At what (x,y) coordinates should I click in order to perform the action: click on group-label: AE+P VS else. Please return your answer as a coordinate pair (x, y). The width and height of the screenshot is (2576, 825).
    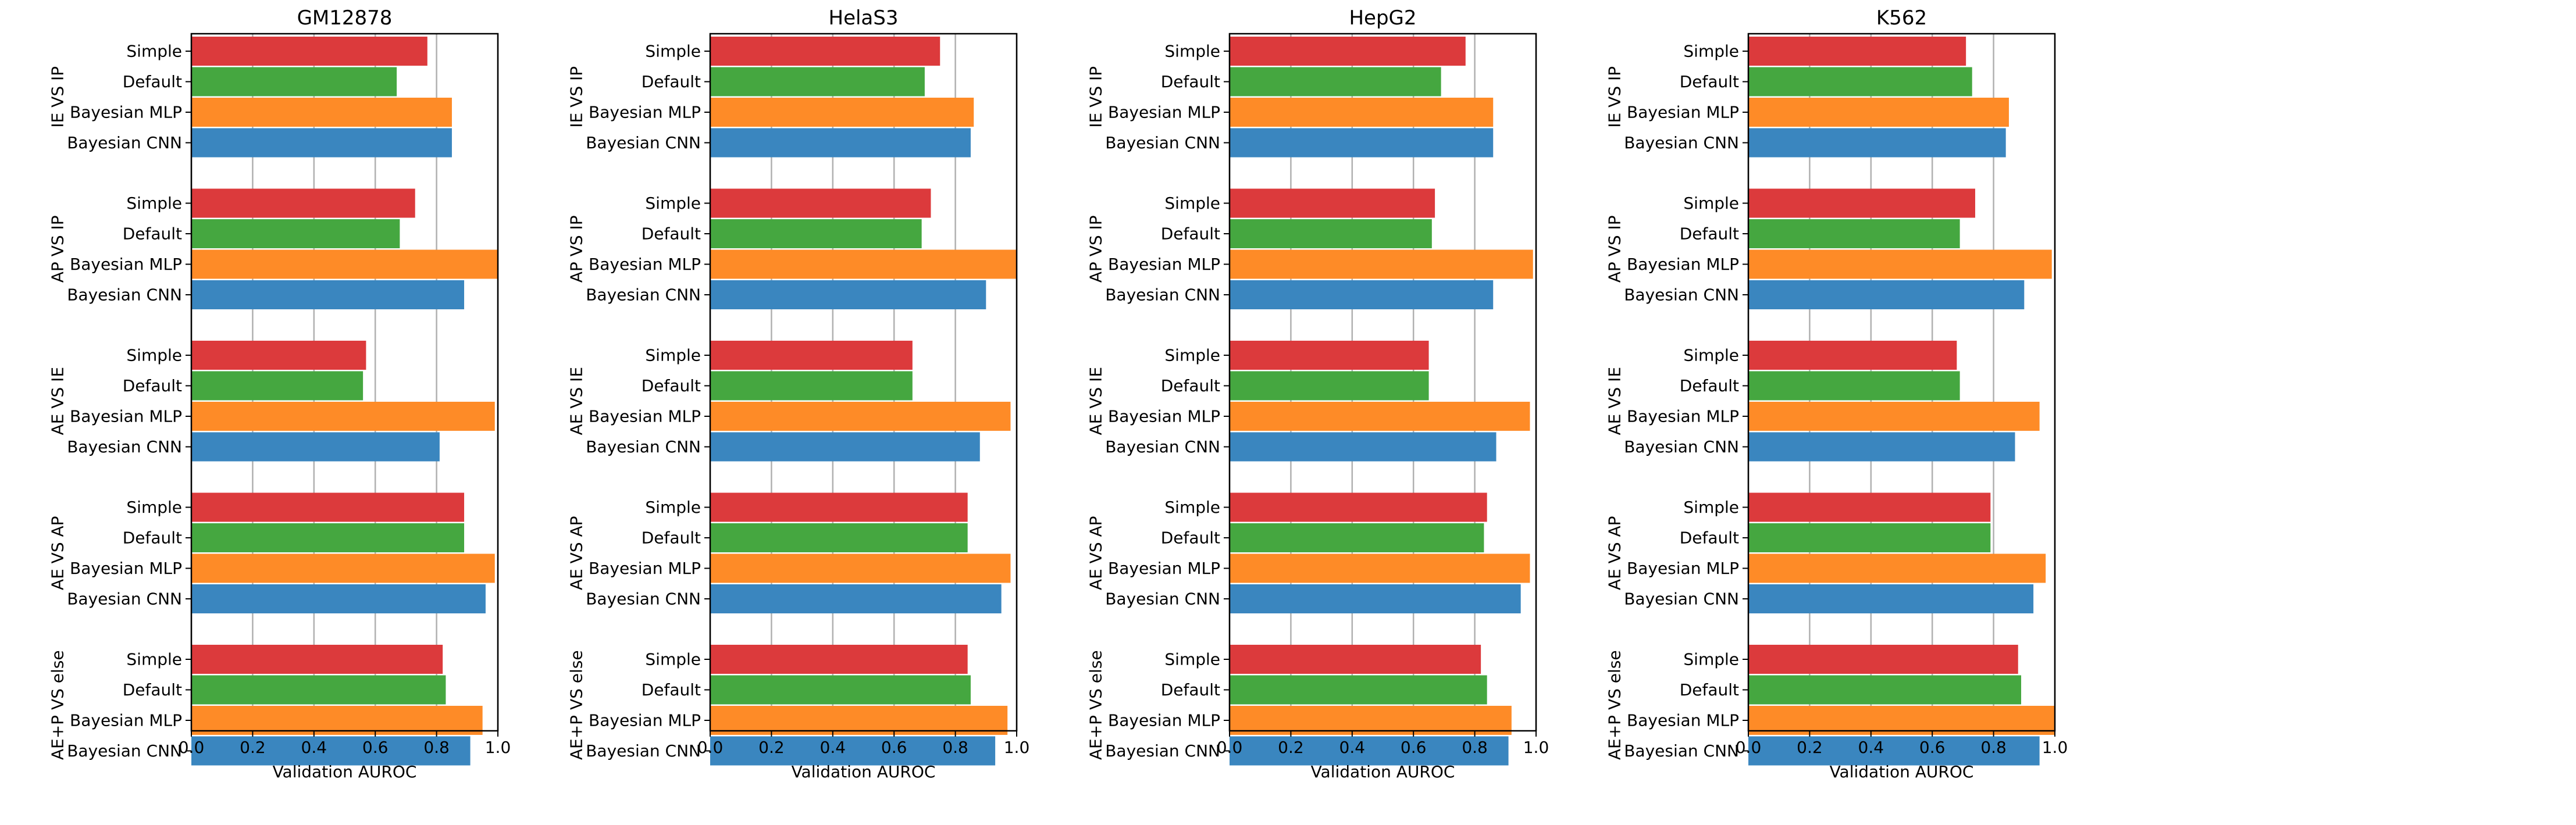
    Looking at the image, I should click on (576, 705).